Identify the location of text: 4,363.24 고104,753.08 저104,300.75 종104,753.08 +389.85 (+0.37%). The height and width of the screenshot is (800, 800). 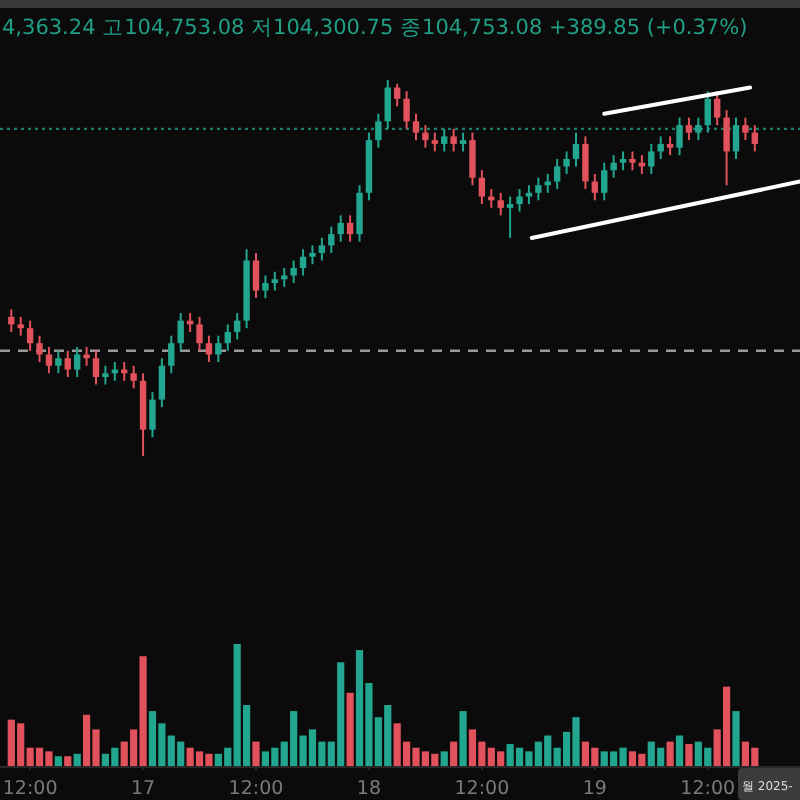
(375, 28).